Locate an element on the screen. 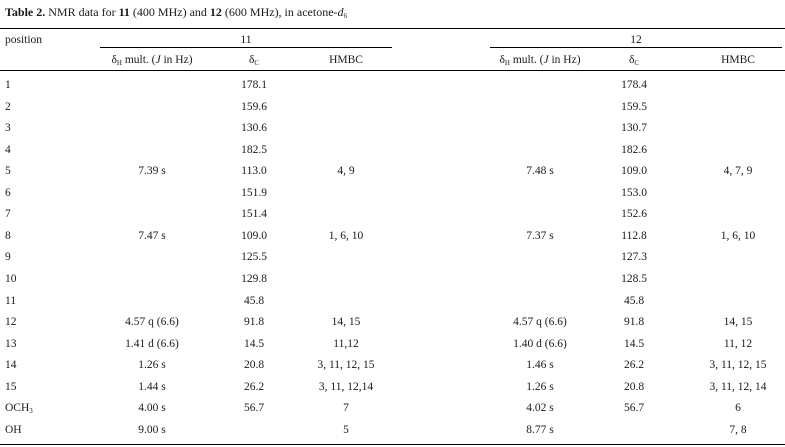  cell-position: 7 is located at coordinates (8, 214).